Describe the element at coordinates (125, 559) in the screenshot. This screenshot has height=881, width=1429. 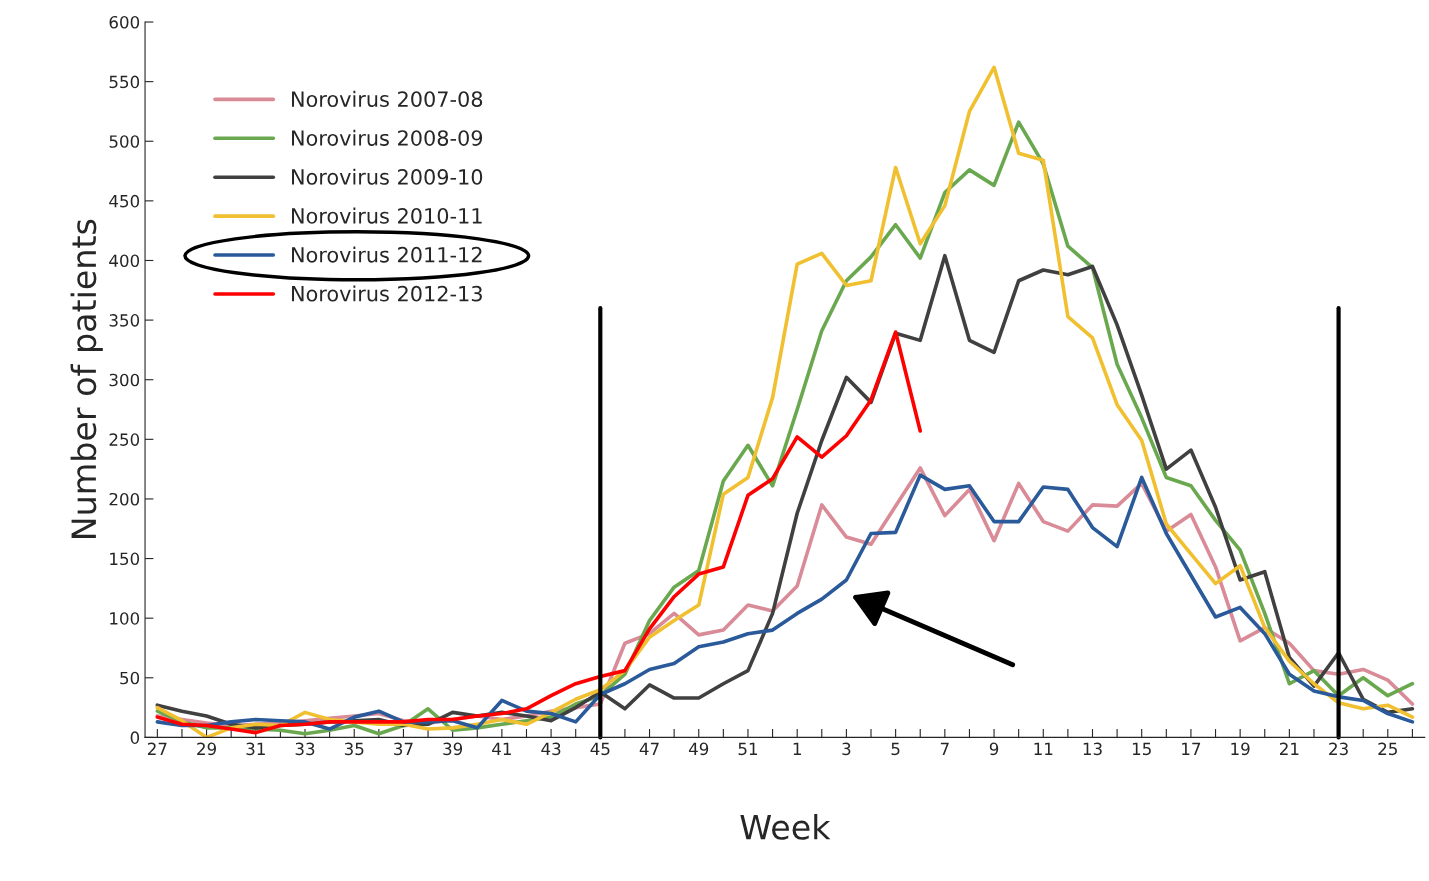
I see `y-tick-label: 150` at that location.